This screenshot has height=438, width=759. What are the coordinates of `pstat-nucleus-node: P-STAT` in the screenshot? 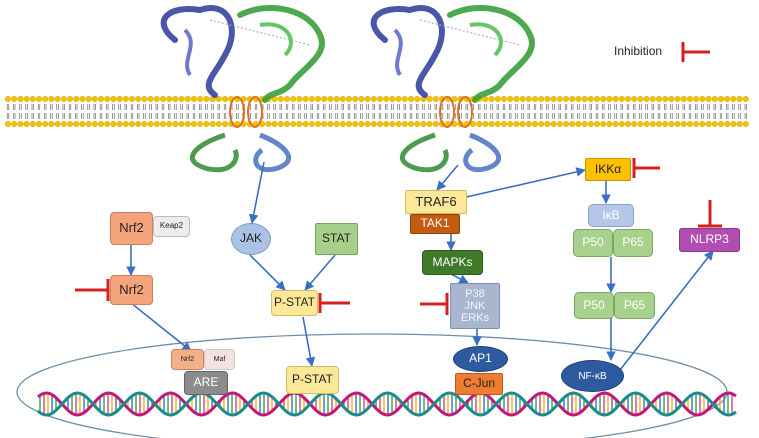 It's located at (312, 380).